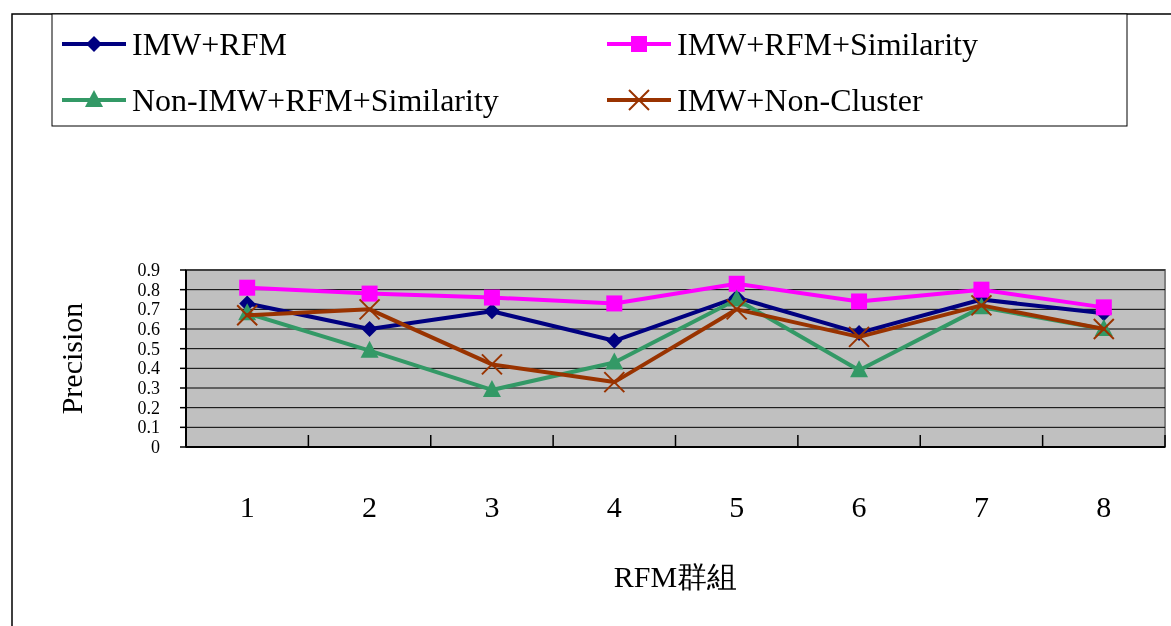  What do you see at coordinates (148, 348) in the screenshot?
I see `y-tick-label: 0.5` at bounding box center [148, 348].